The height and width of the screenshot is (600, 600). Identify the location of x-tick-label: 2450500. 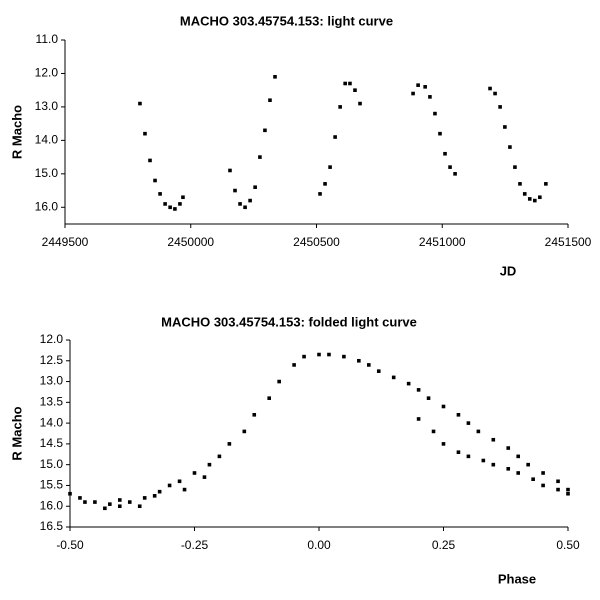
(316, 242).